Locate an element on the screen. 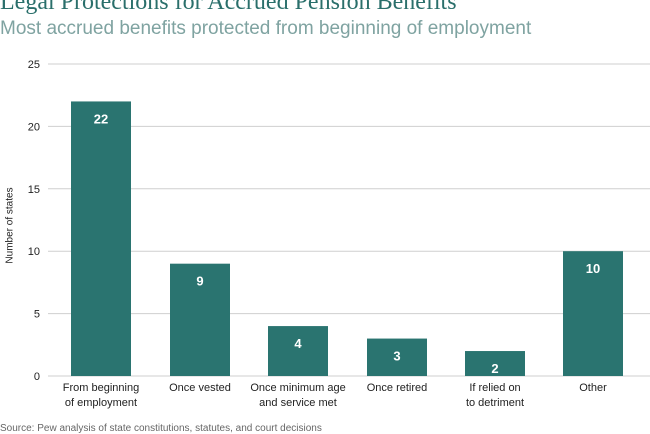  x-tick-label: of employment is located at coordinates (101, 403).